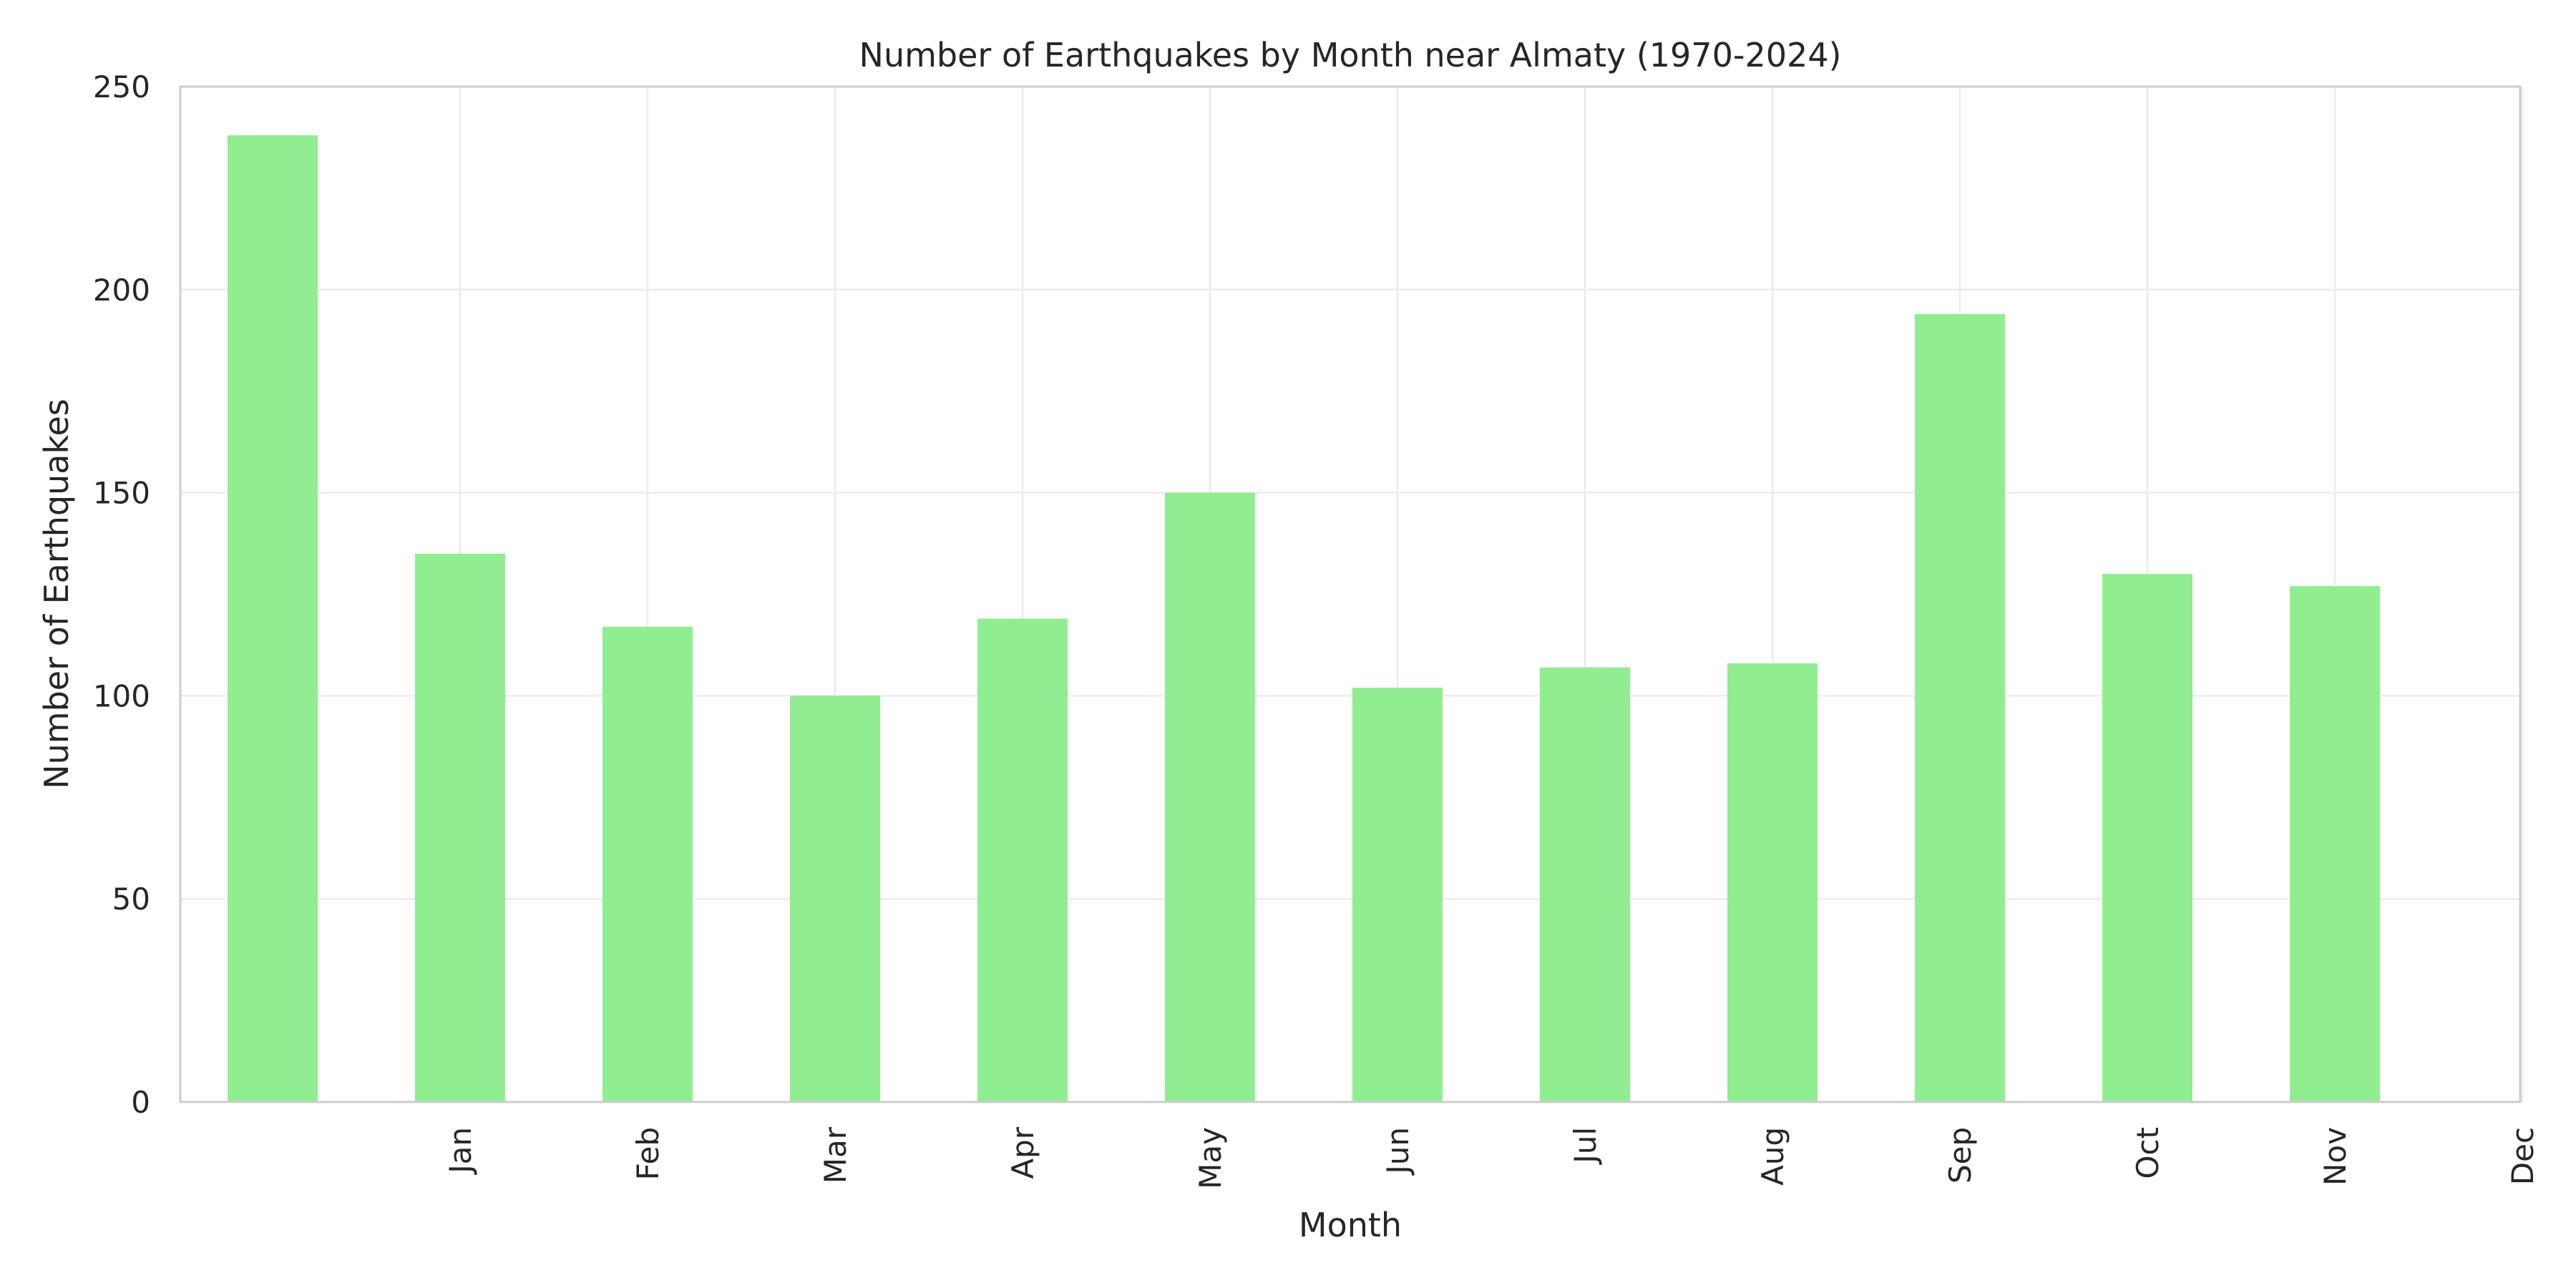 Image resolution: width=2576 pixels, height=1288 pixels. What do you see at coordinates (122, 695) in the screenshot?
I see `y-tick-label: 100` at bounding box center [122, 695].